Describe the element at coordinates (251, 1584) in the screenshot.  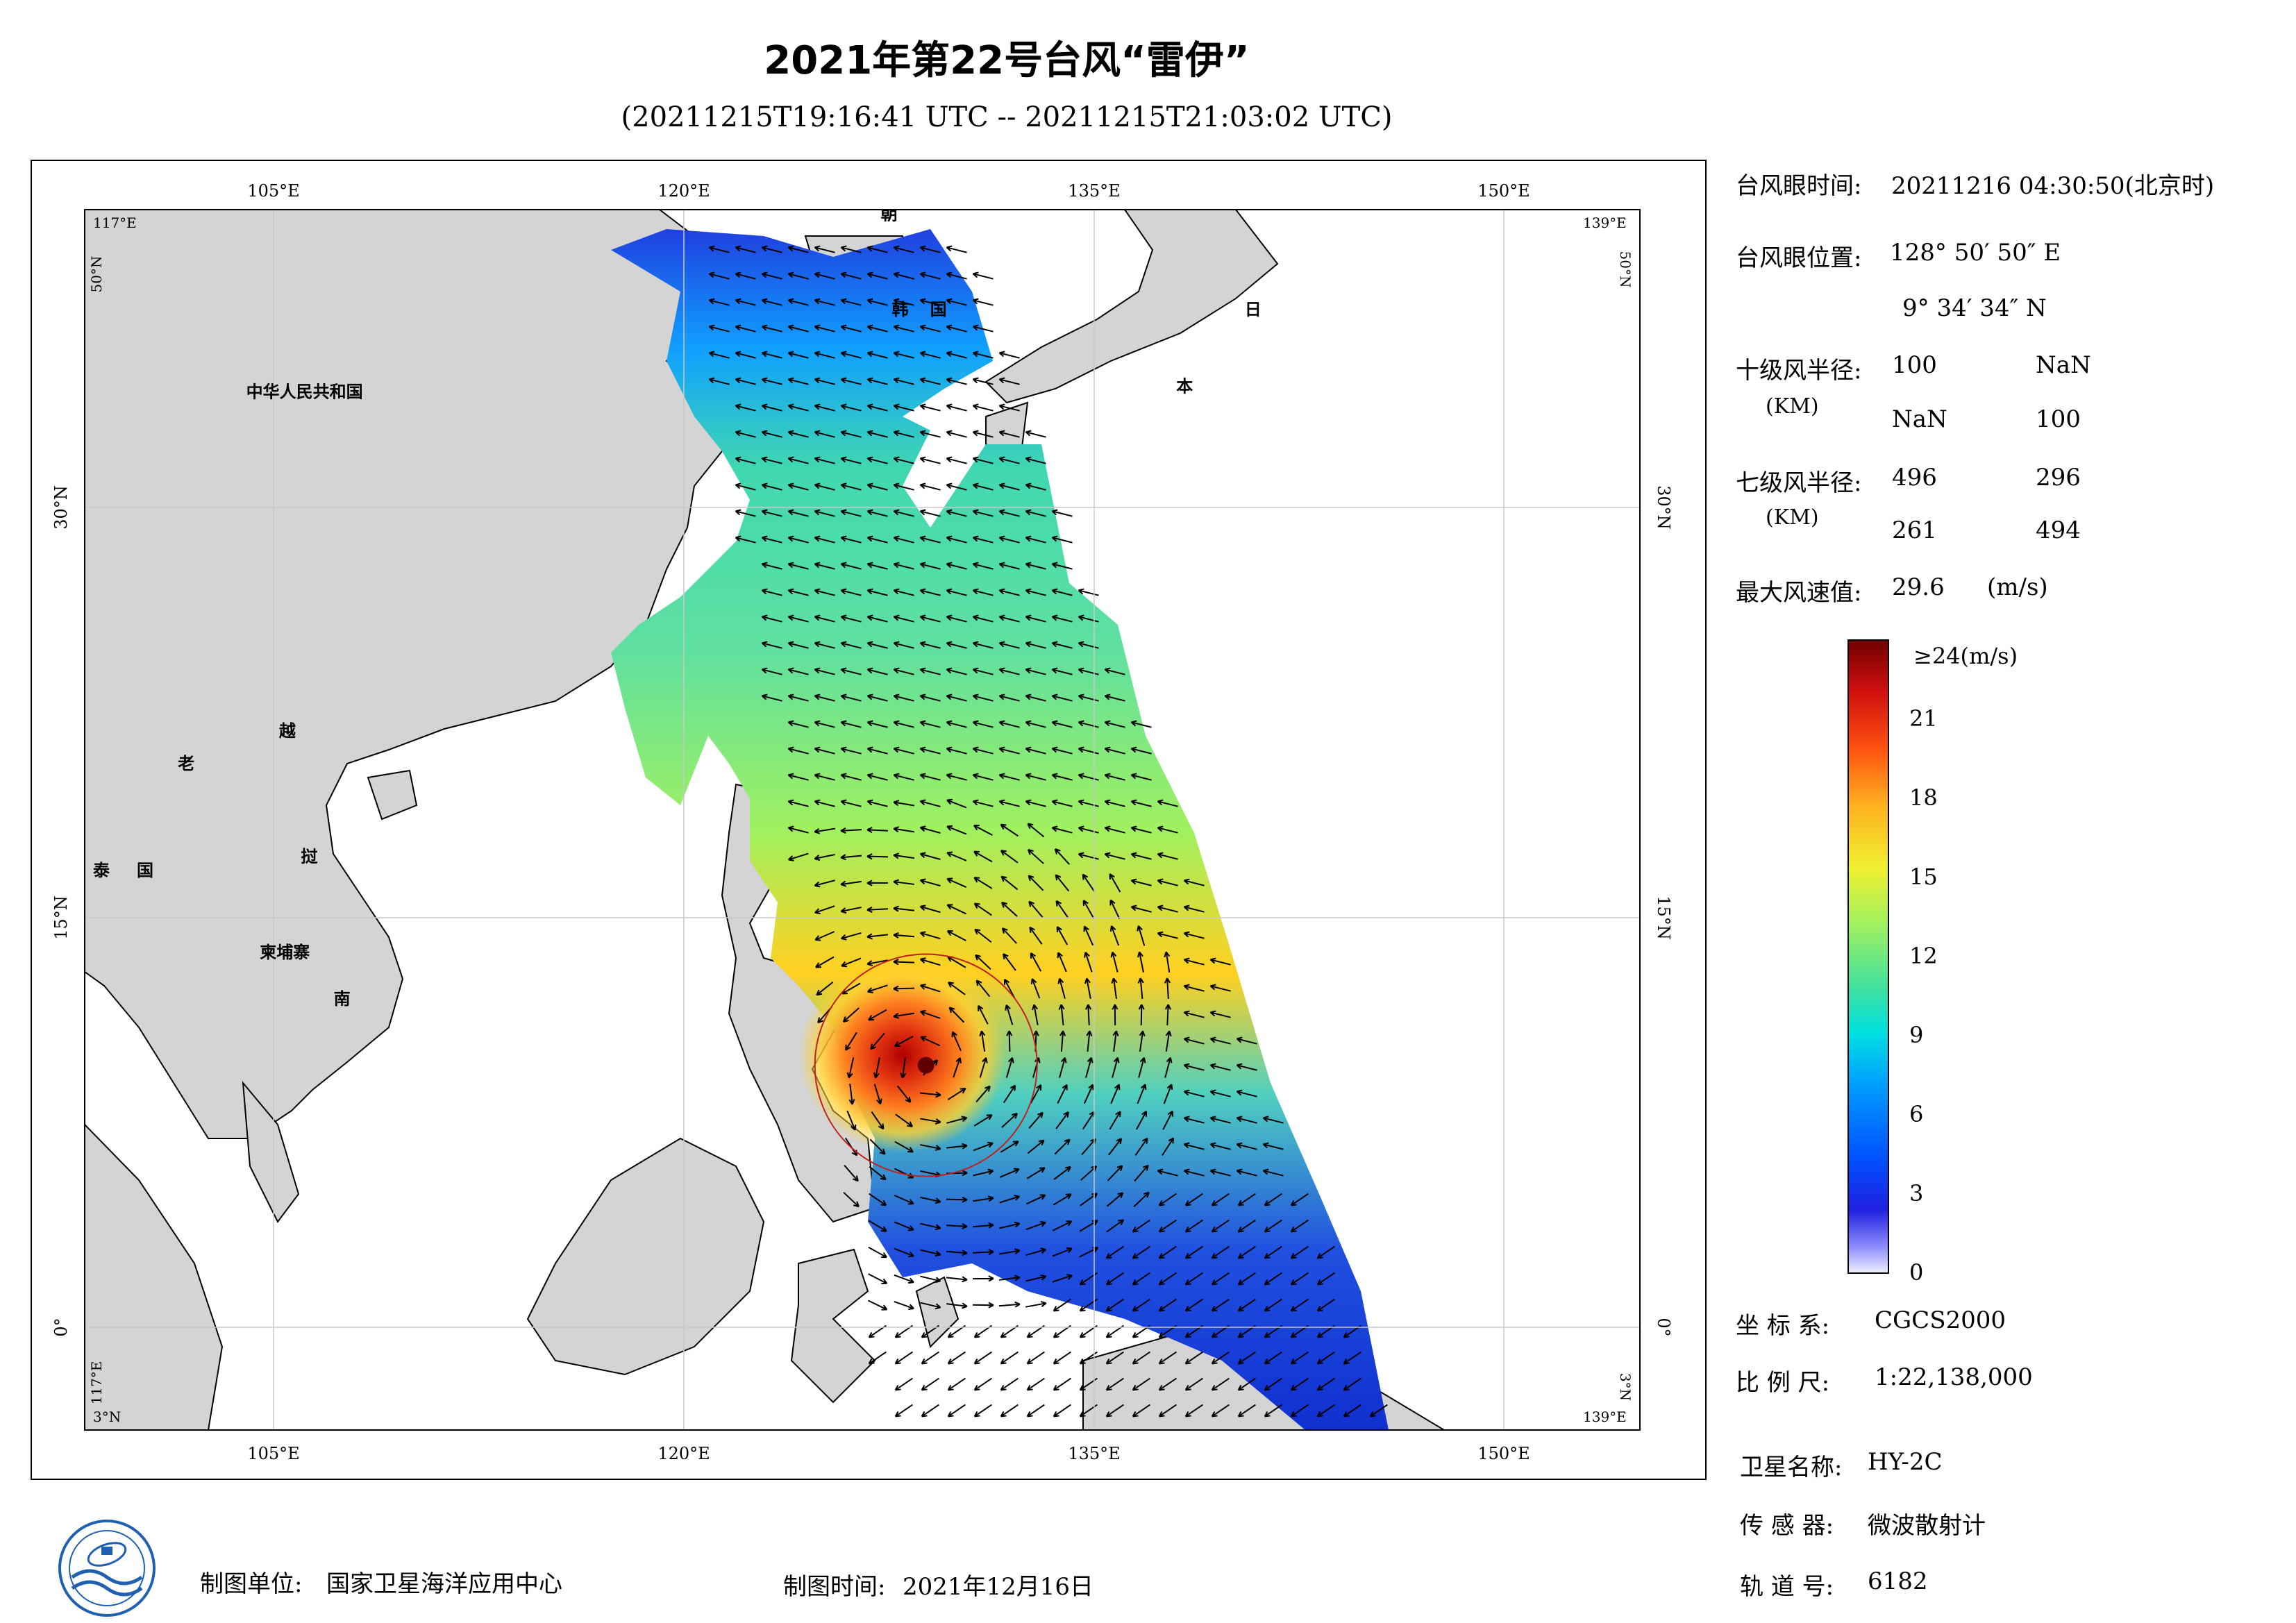
I see `maker-label: 制图单位:` at that location.